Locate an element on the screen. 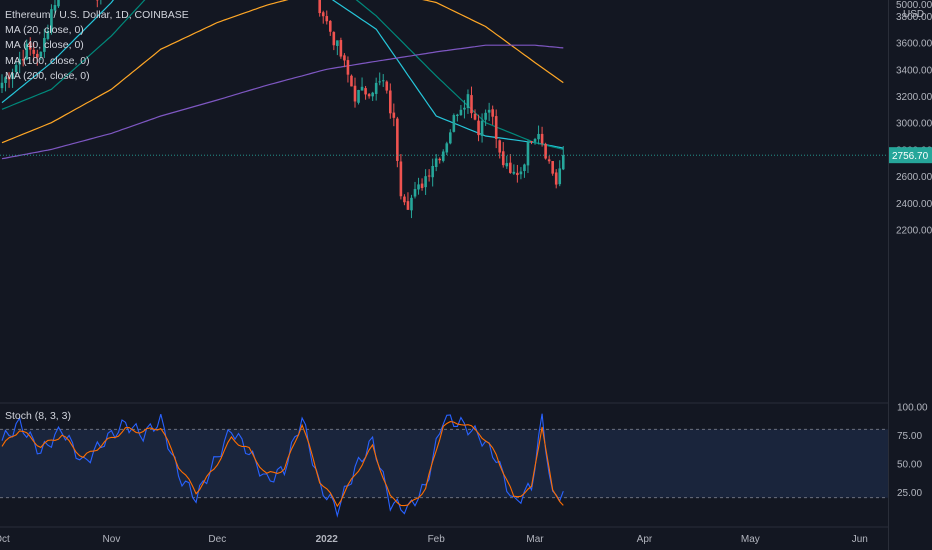 The height and width of the screenshot is (550, 932). last-price-tag is located at coordinates (910, 155).